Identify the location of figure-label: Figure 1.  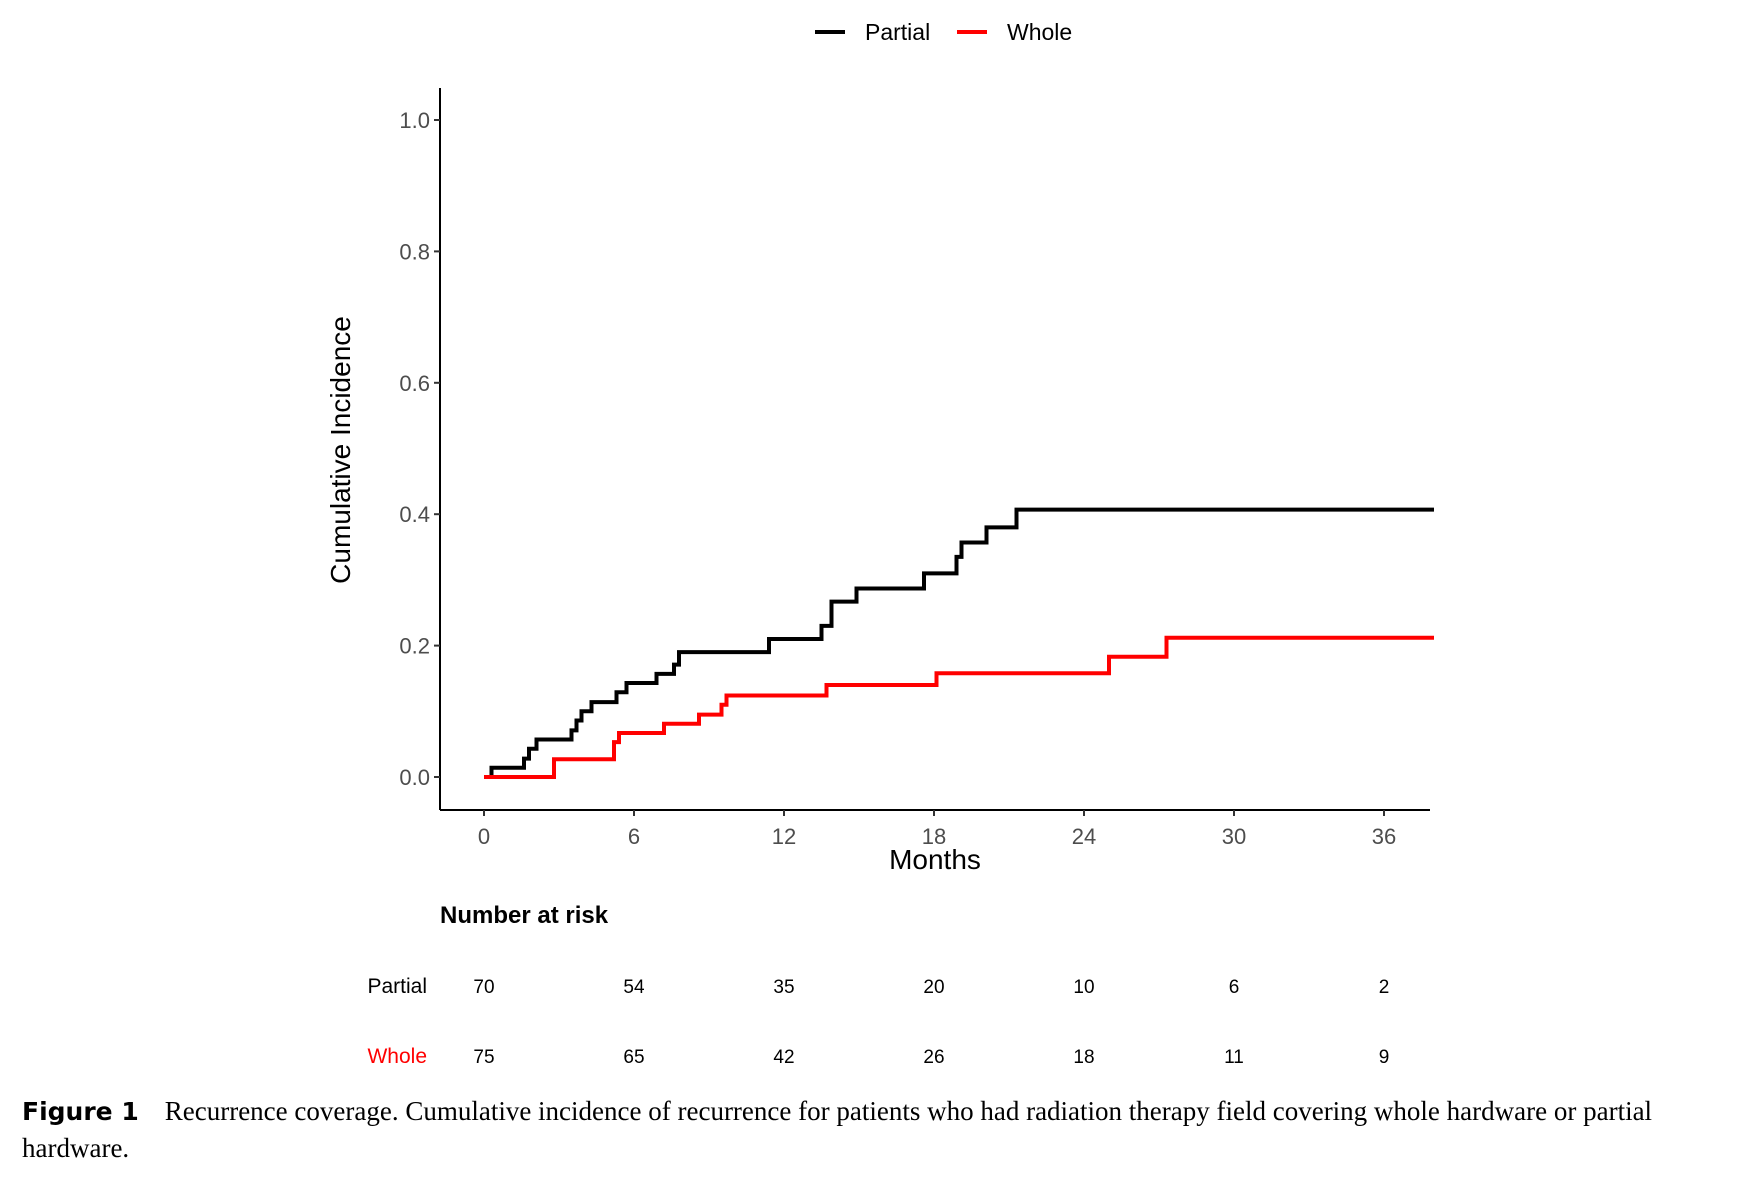
(80, 1111).